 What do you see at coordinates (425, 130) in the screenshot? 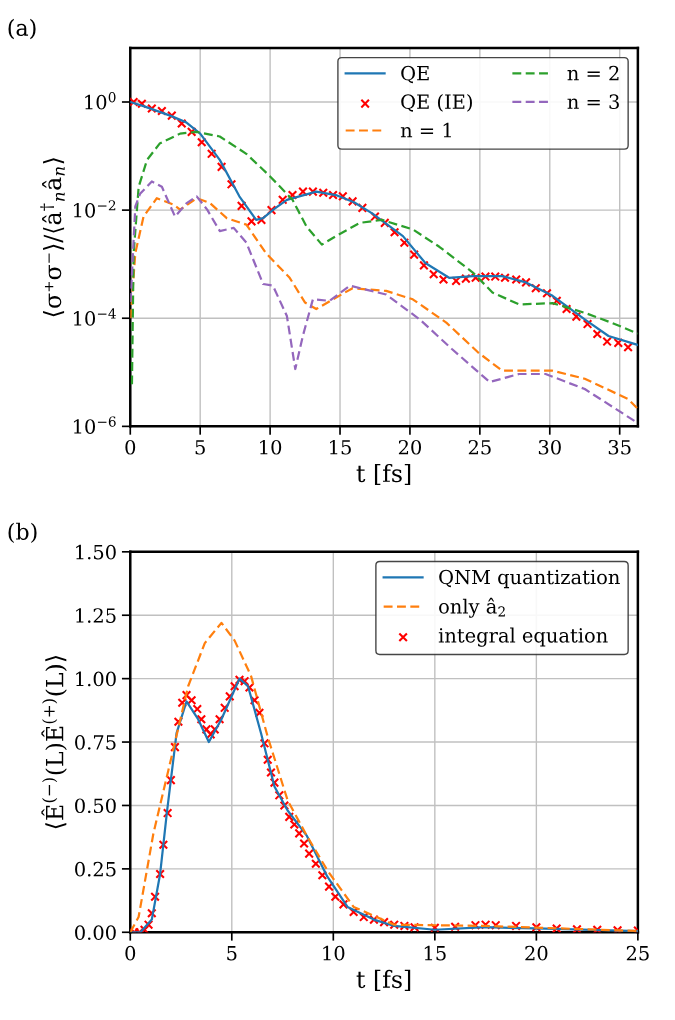
I see `legend-label: n = 1` at bounding box center [425, 130].